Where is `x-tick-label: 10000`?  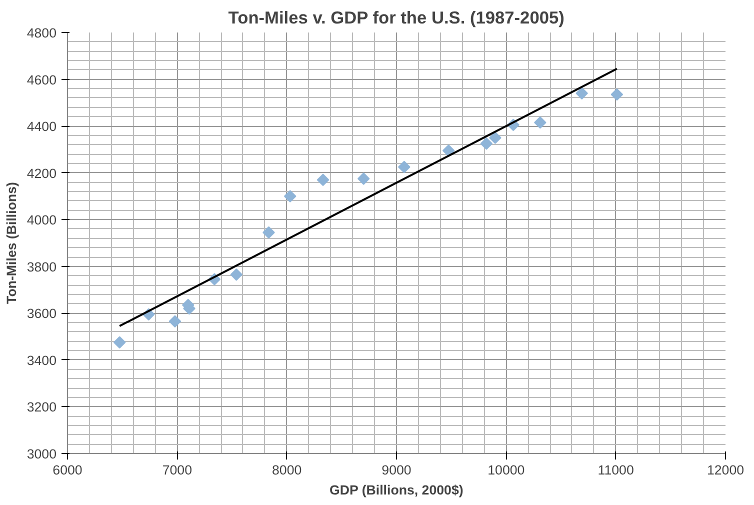
x-tick-label: 10000 is located at coordinates (506, 470).